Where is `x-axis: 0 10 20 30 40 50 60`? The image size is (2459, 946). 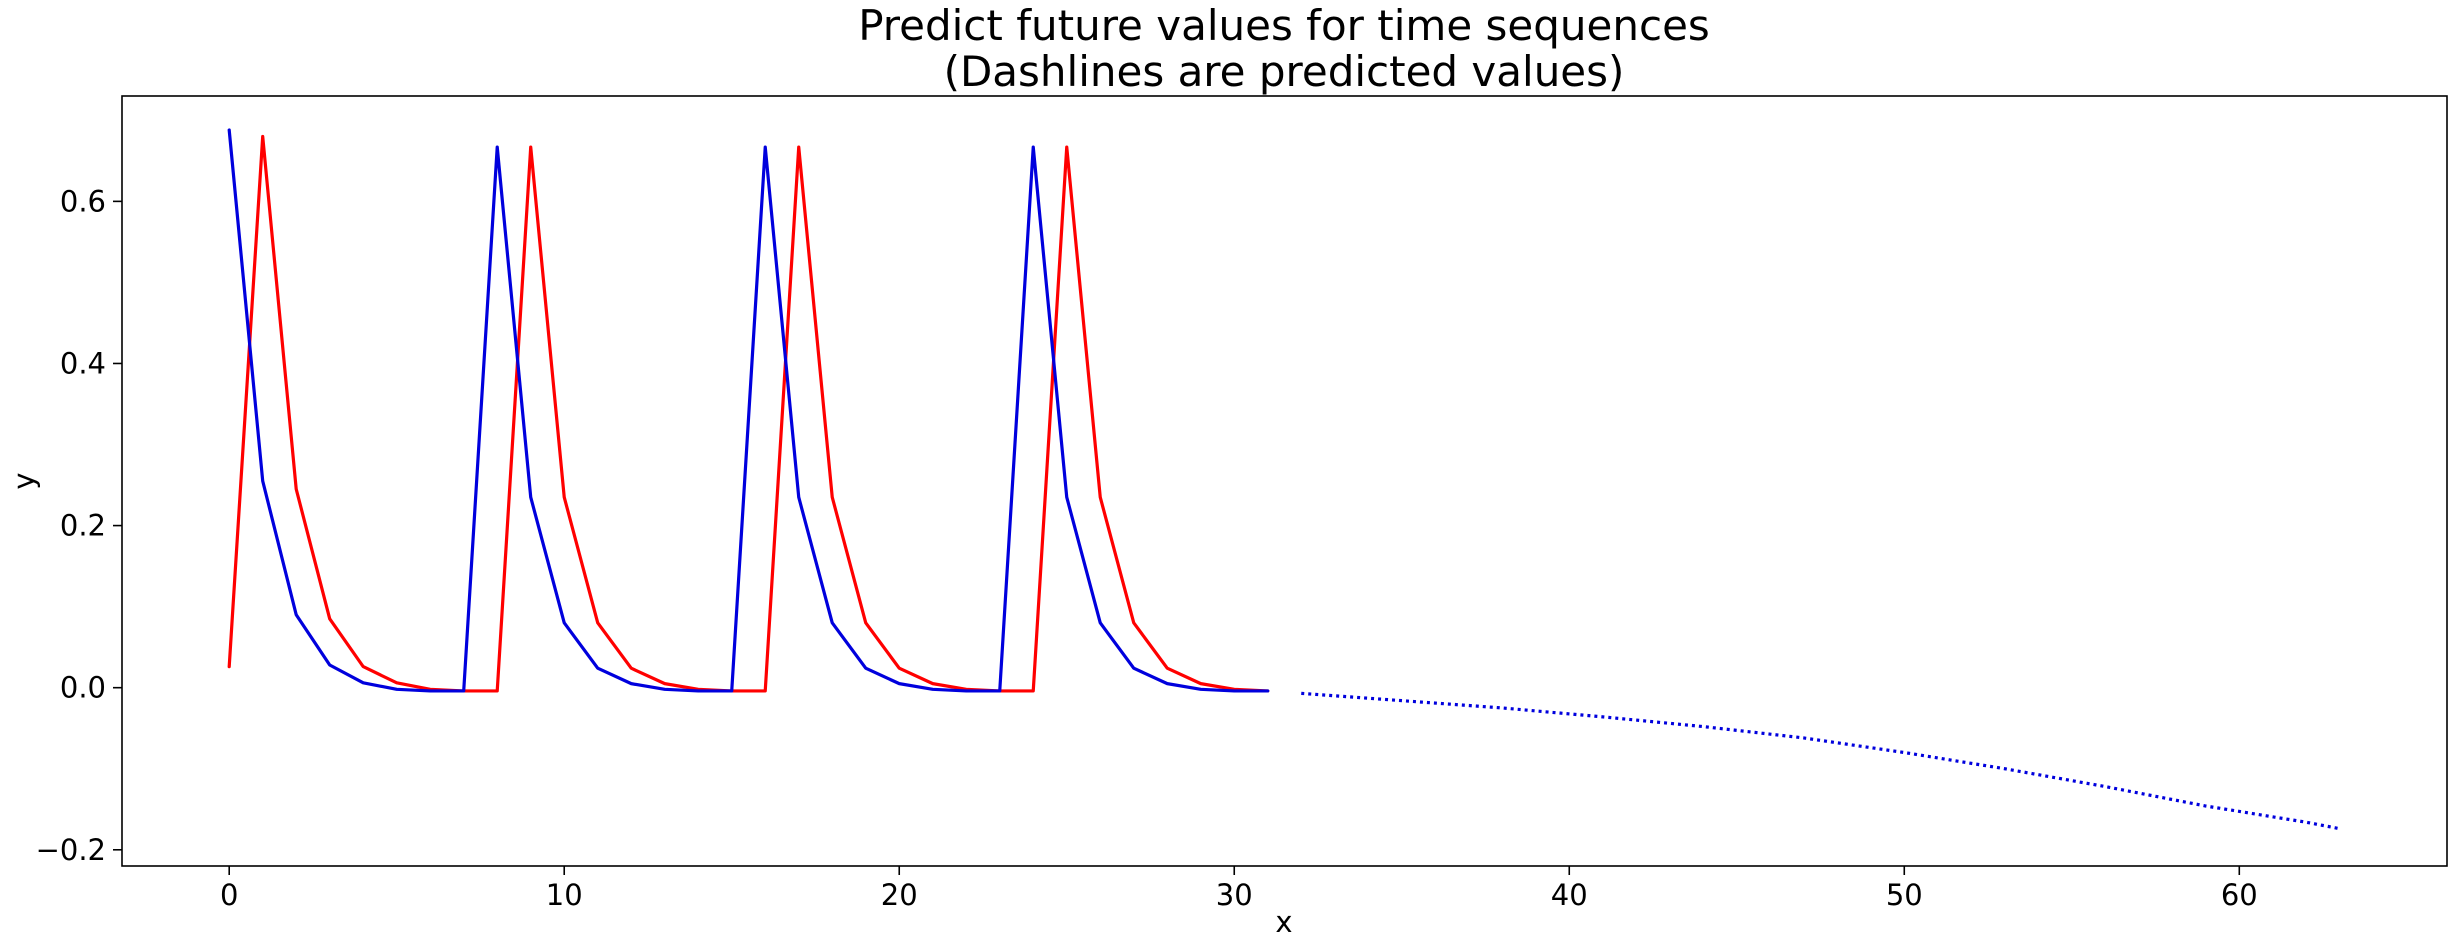 x-axis: 0 10 20 30 40 50 60 is located at coordinates (1239, 889).